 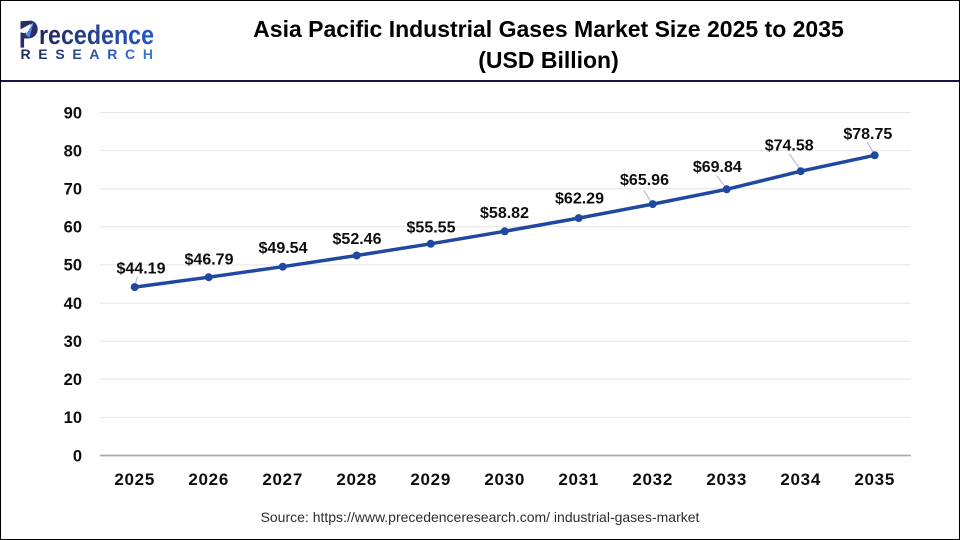 What do you see at coordinates (578, 479) in the screenshot?
I see `svg-text: 2031` at bounding box center [578, 479].